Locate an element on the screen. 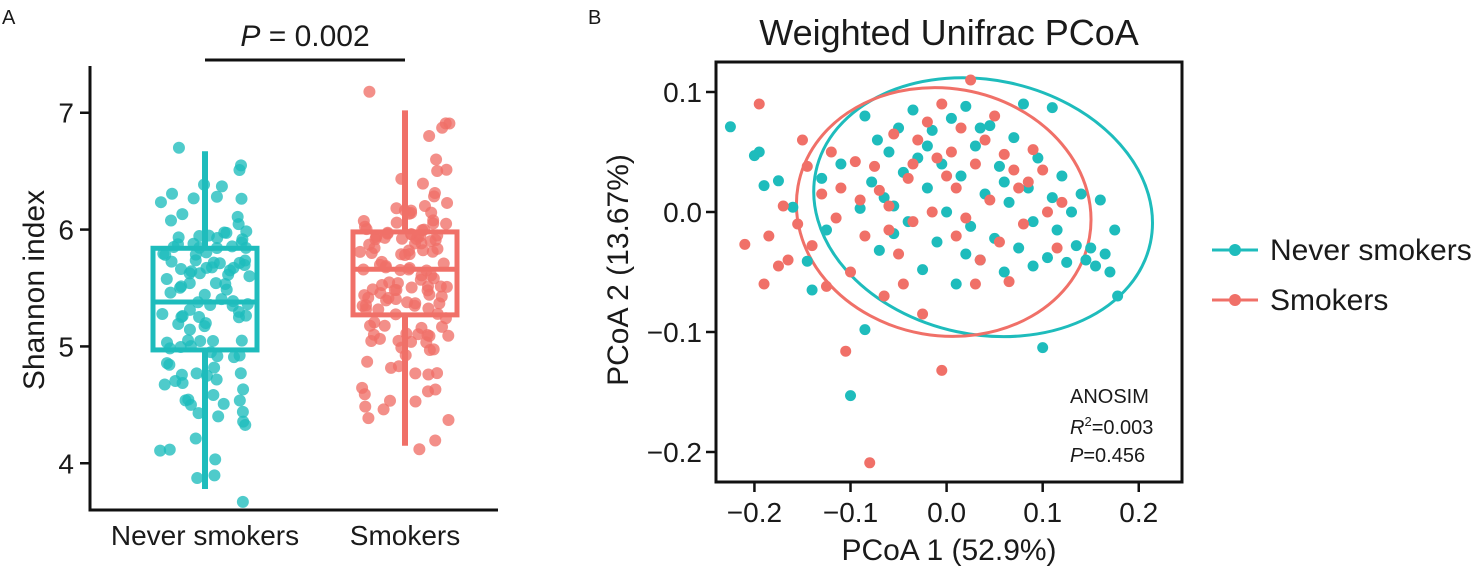  pcoa-ellipses is located at coordinates (974, 207).